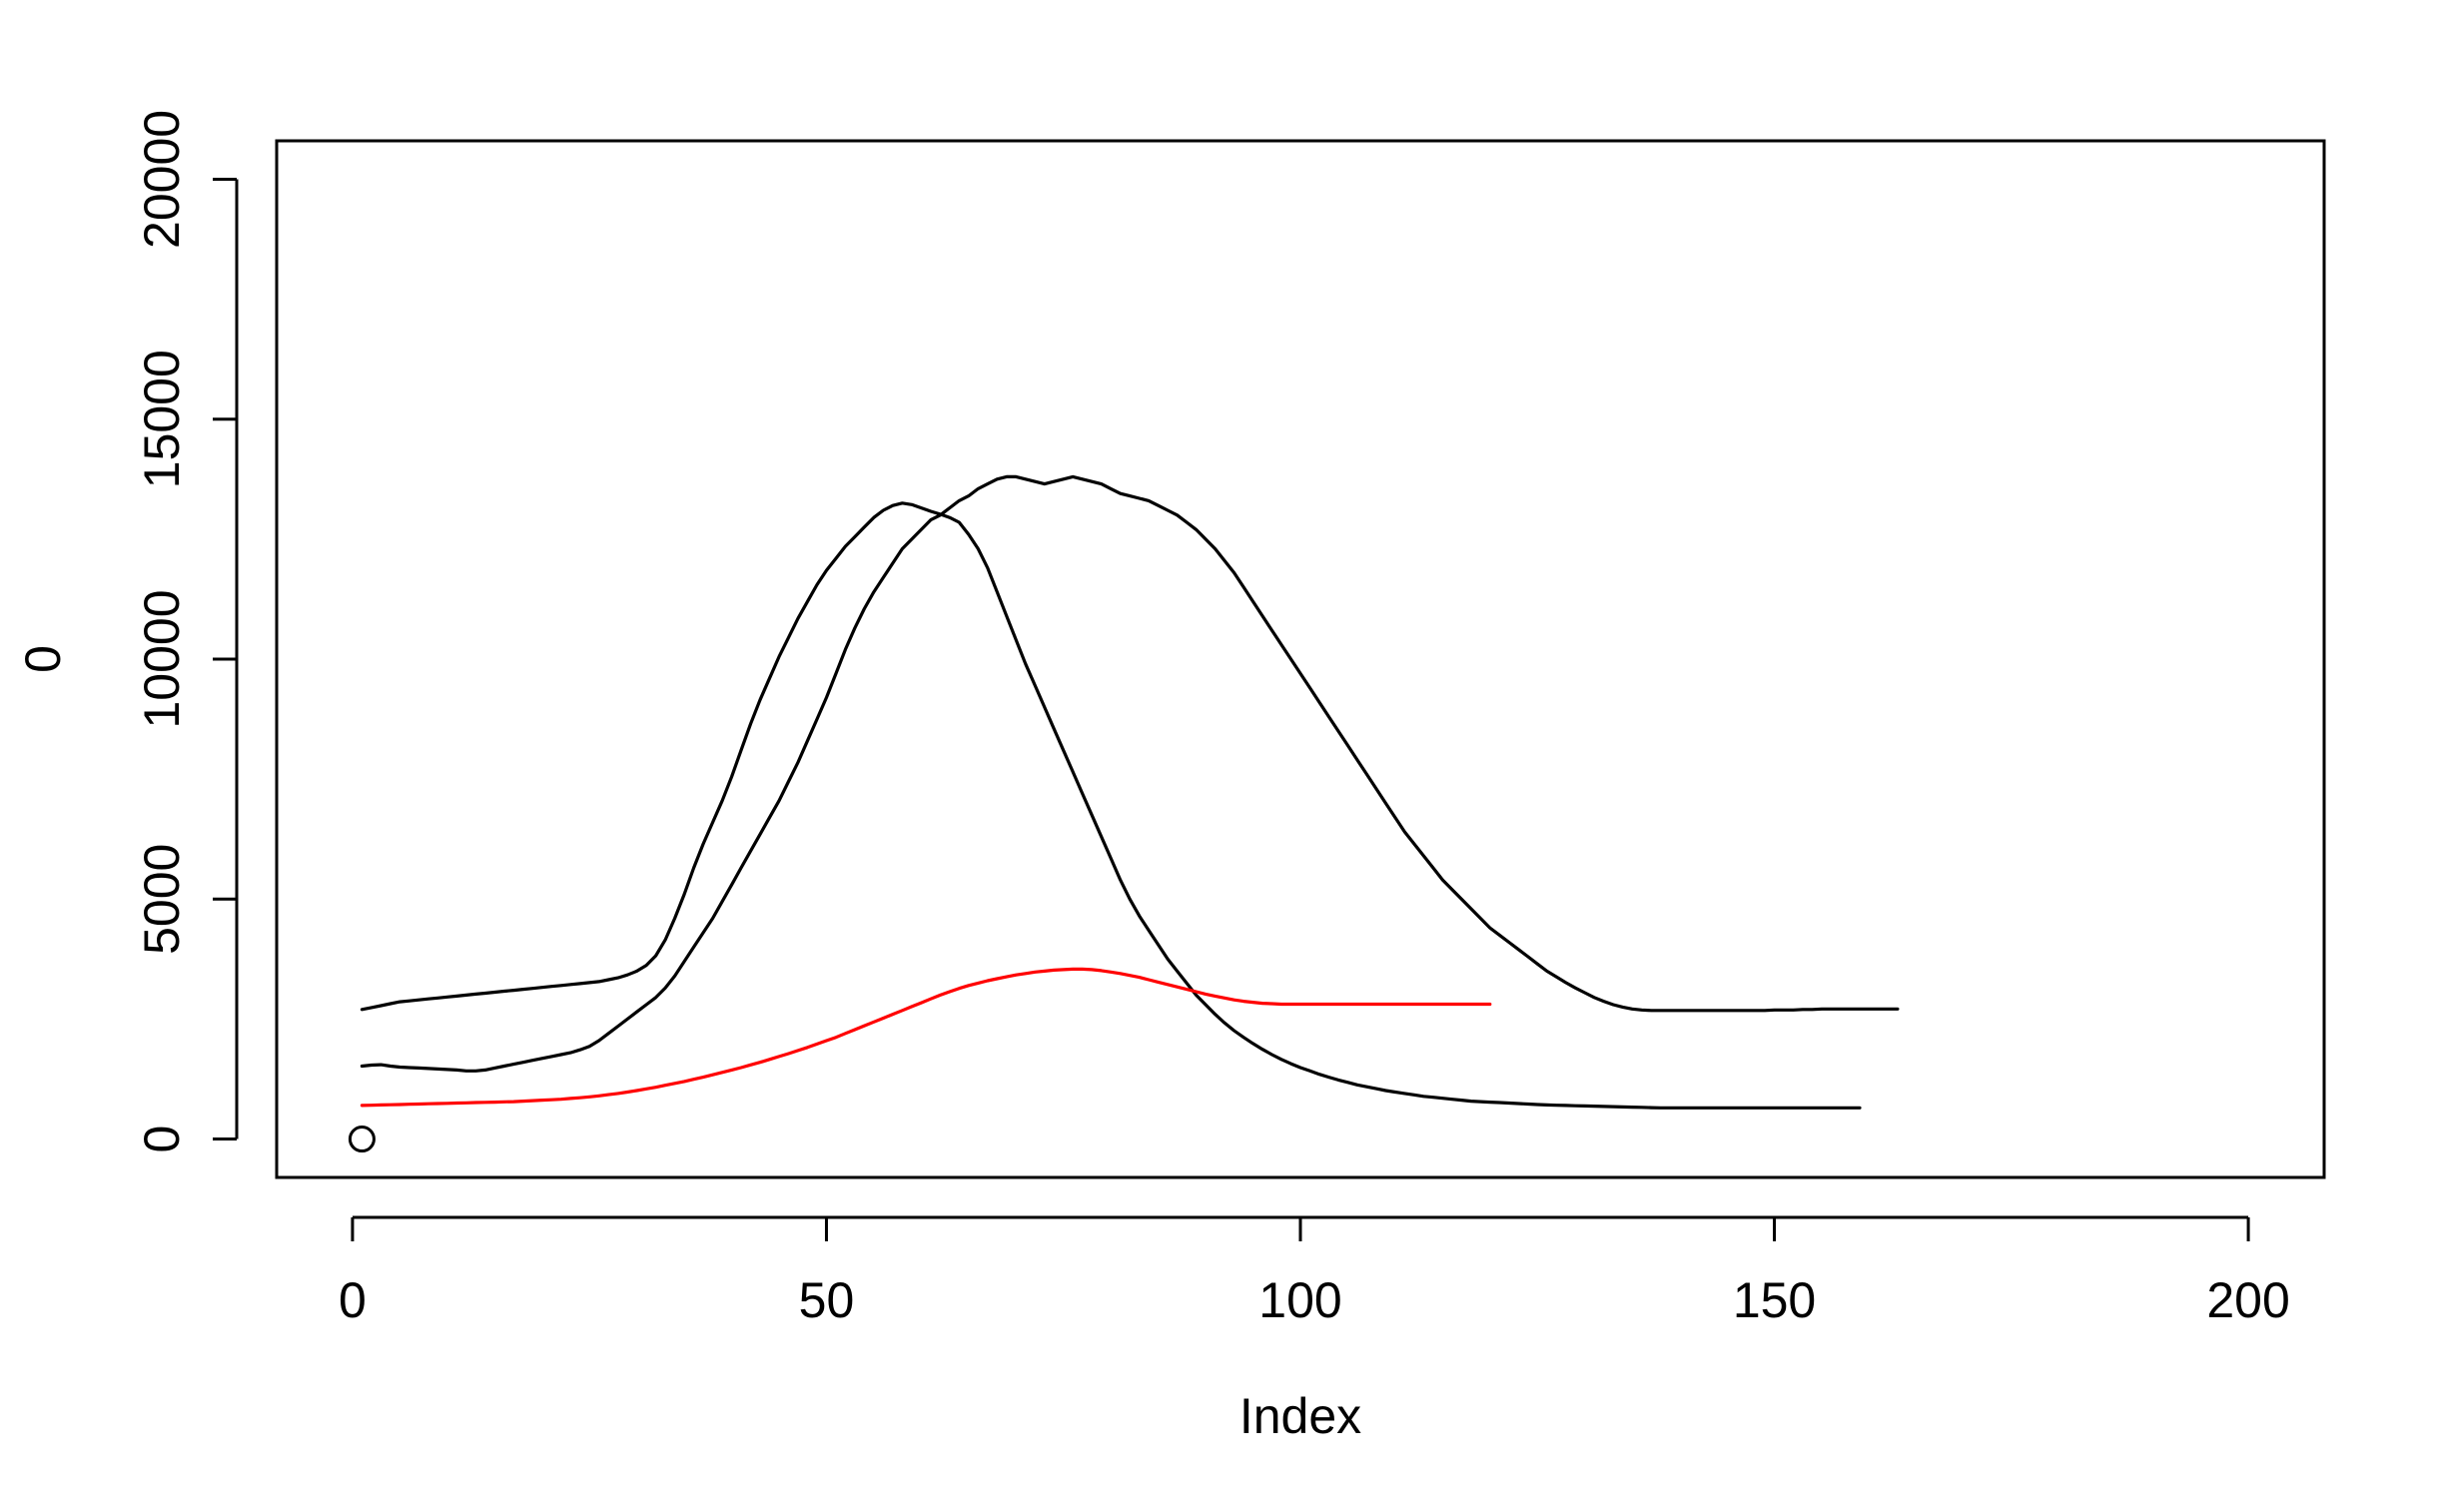 The width and height of the screenshot is (2447, 1512). Describe the element at coordinates (1774, 1300) in the screenshot. I see `x-tick-label: 150` at that location.